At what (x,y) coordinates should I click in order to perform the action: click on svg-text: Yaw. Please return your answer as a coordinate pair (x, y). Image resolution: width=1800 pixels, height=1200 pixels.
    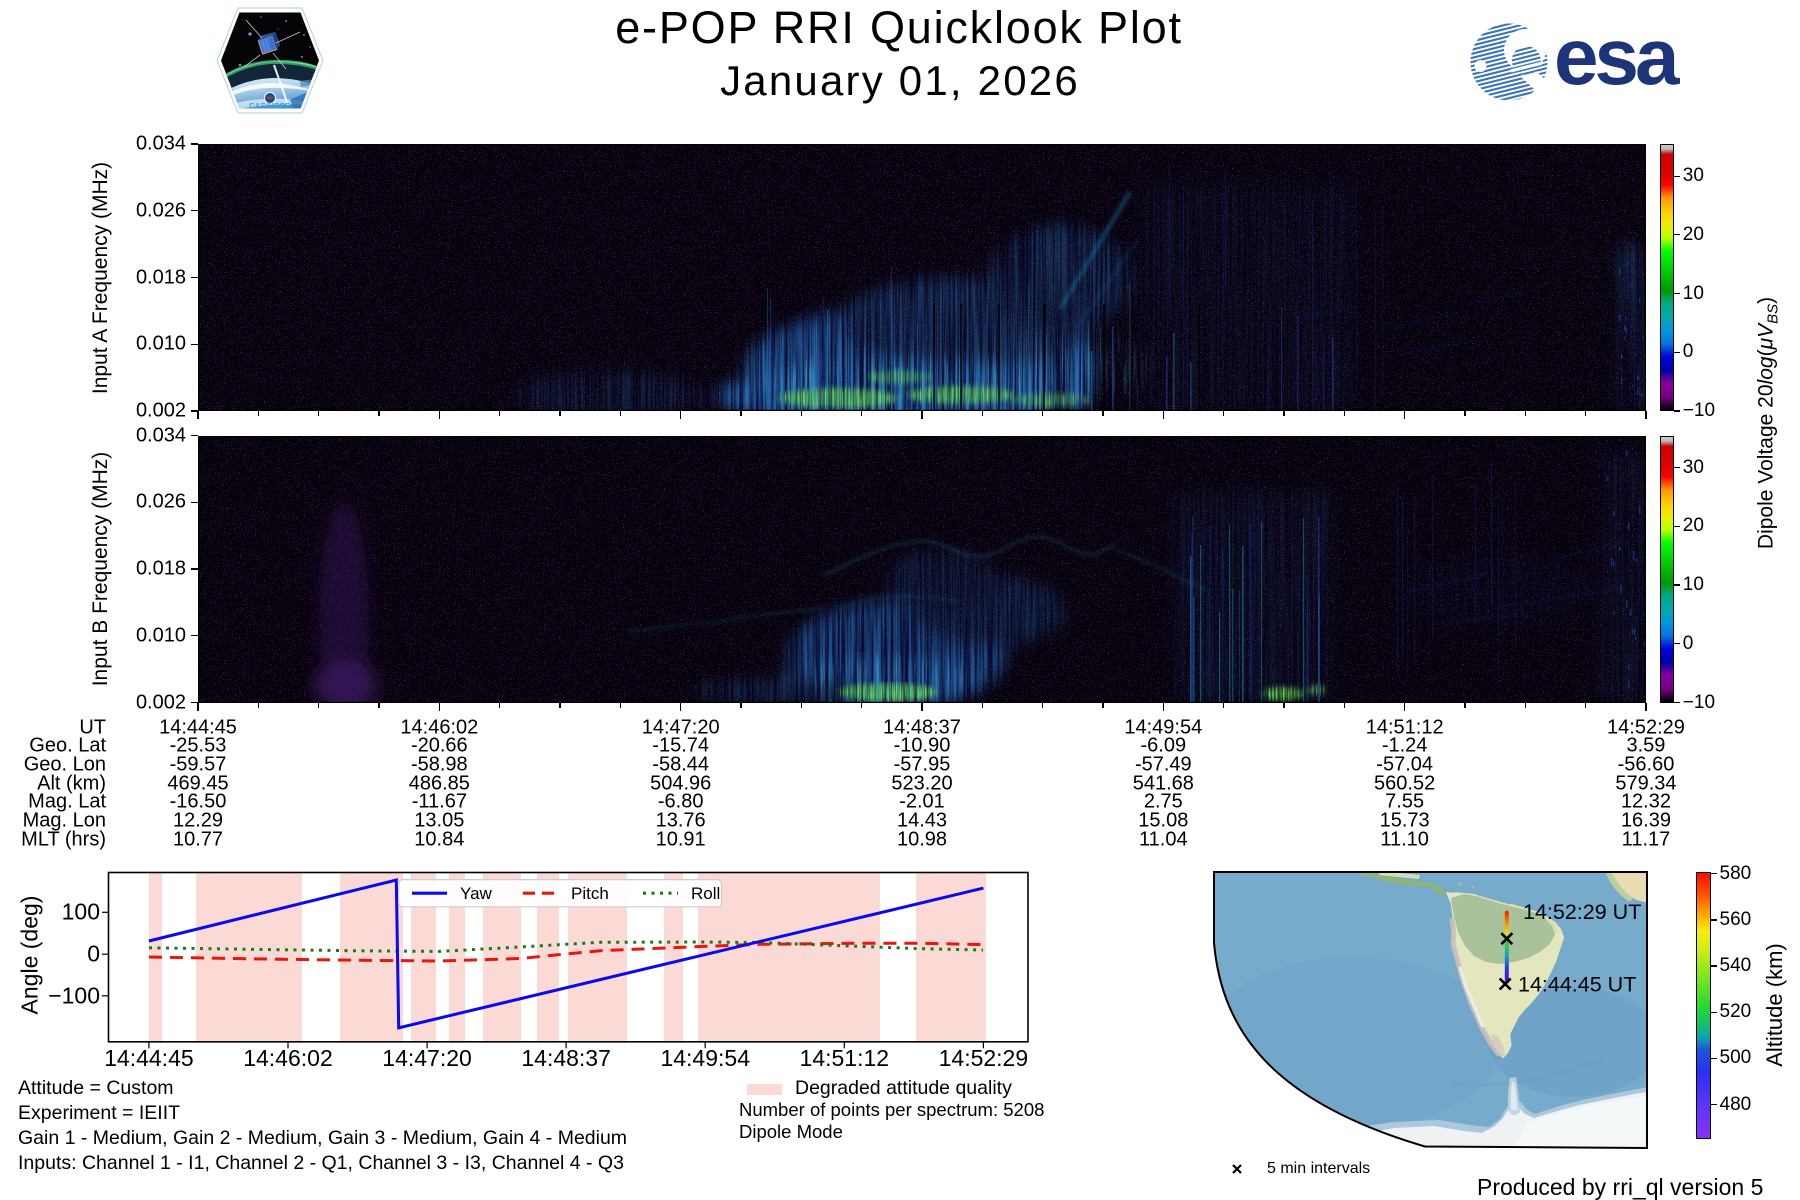
    Looking at the image, I should click on (476, 893).